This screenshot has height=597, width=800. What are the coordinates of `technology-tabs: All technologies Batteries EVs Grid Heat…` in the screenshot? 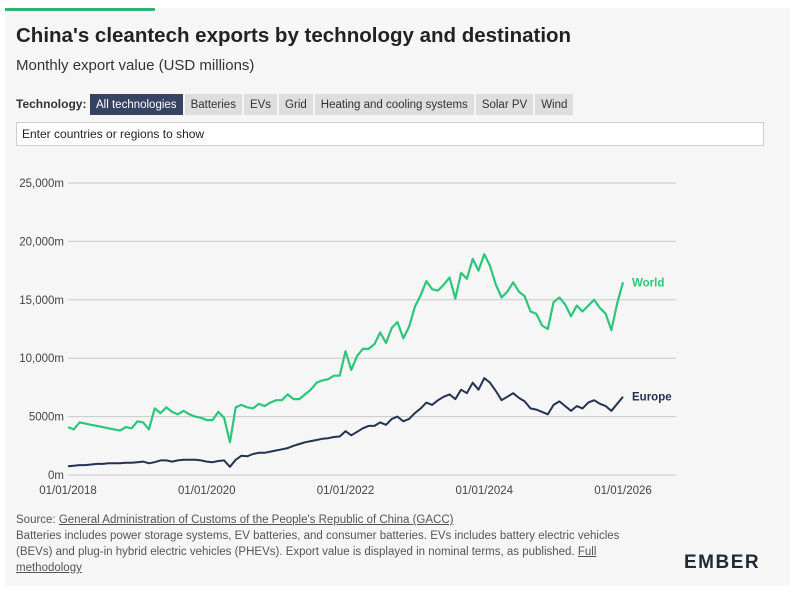 It's located at (332, 104).